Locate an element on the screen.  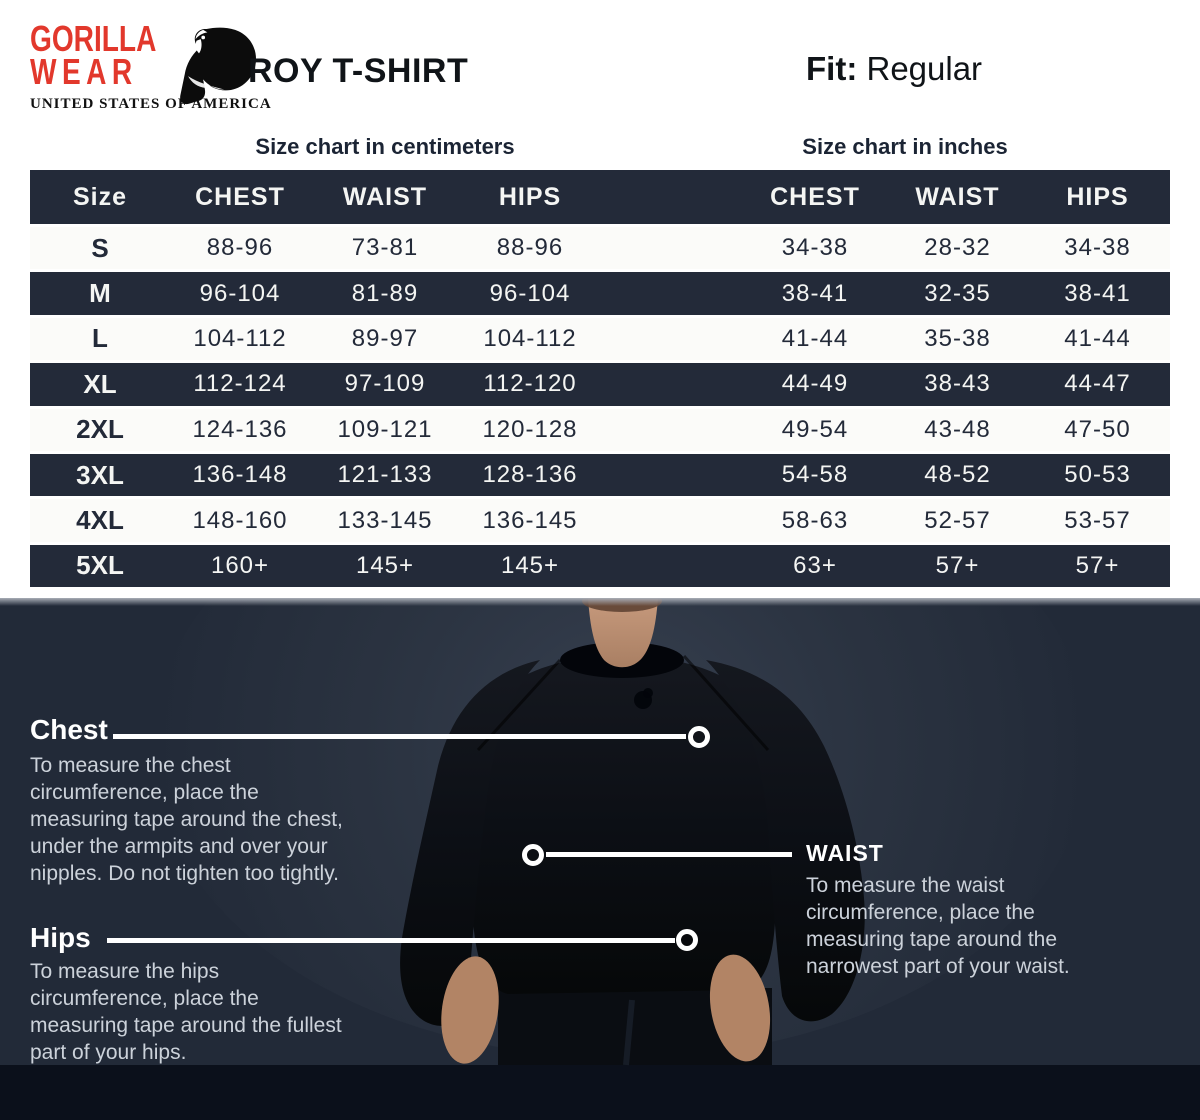
value-cell: 50-53 is located at coordinates (1097, 475).